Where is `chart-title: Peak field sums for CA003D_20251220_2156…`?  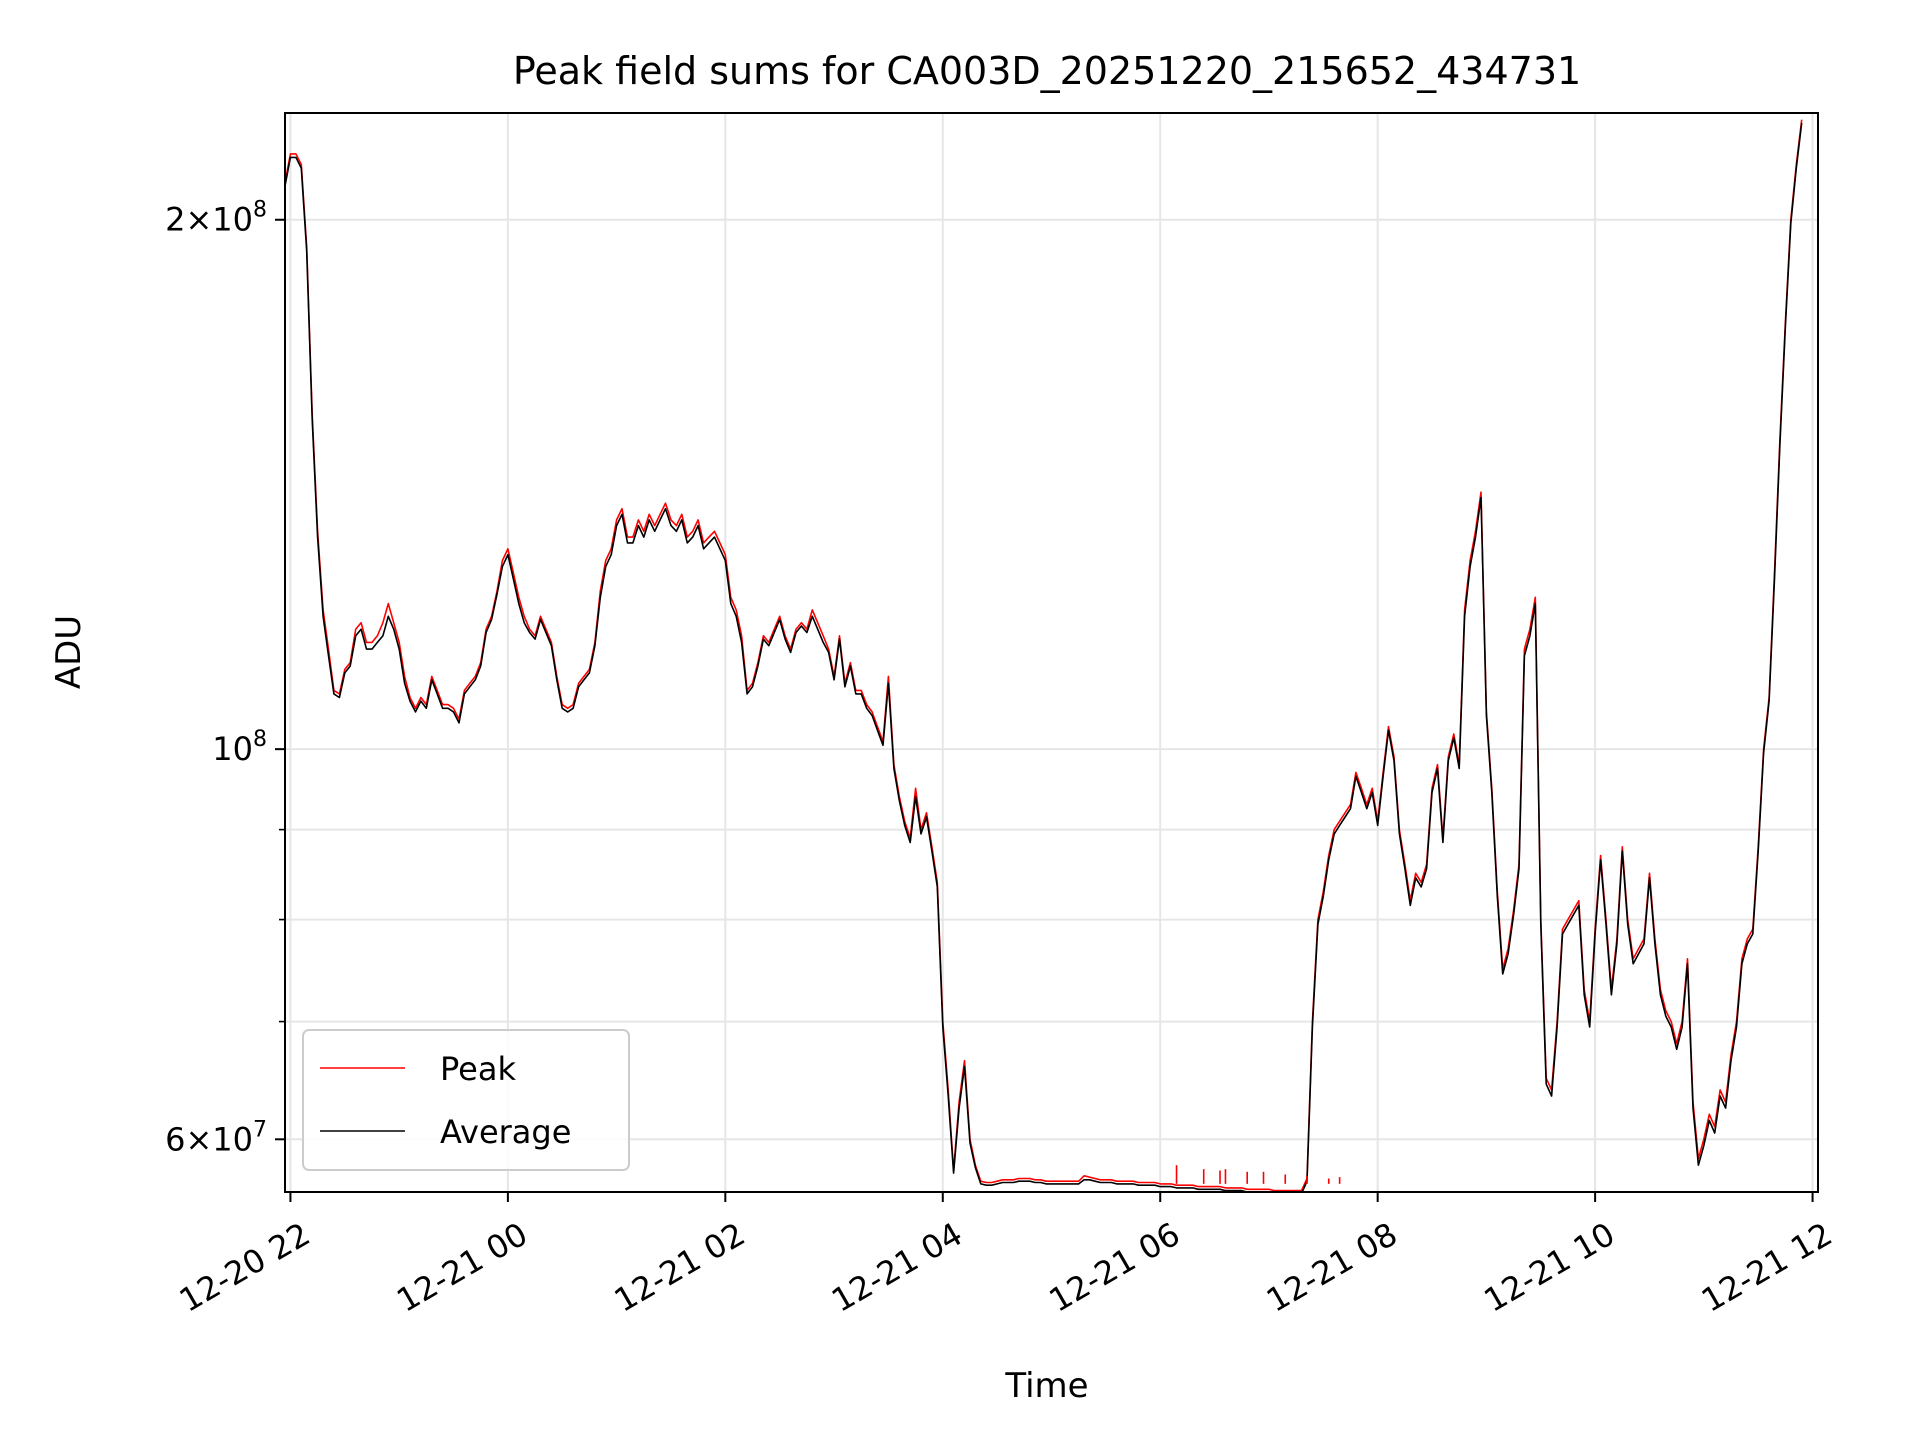
chart-title: Peak field sums for CA003D_20251220_2156… is located at coordinates (1047, 71).